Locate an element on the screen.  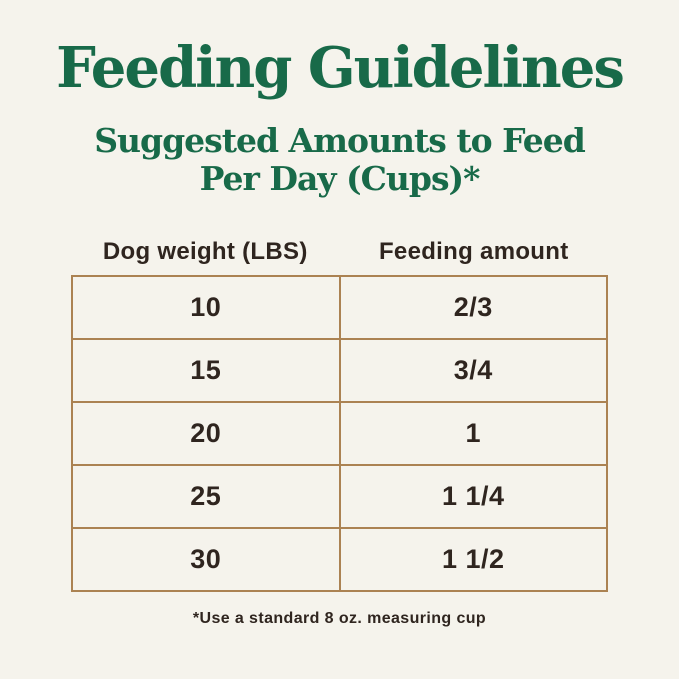
table-row: 20 1 is located at coordinates (339, 433).